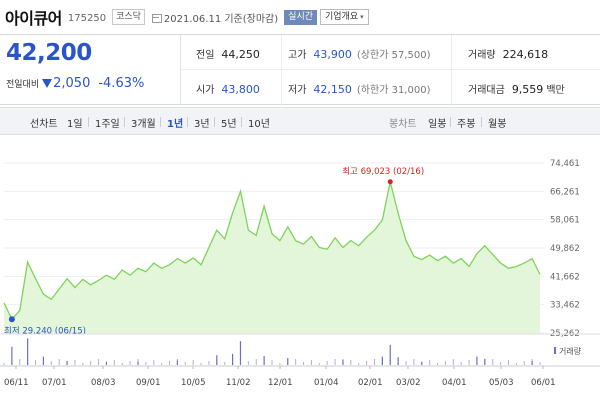 The width and height of the screenshot is (600, 402). I want to click on high-price: 고가 43,900 (상한가 57,500), so click(359, 53).